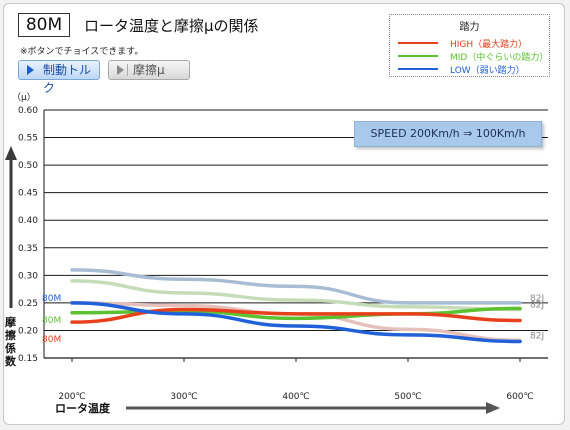  I want to click on legend-title: 踏力, so click(469, 27).